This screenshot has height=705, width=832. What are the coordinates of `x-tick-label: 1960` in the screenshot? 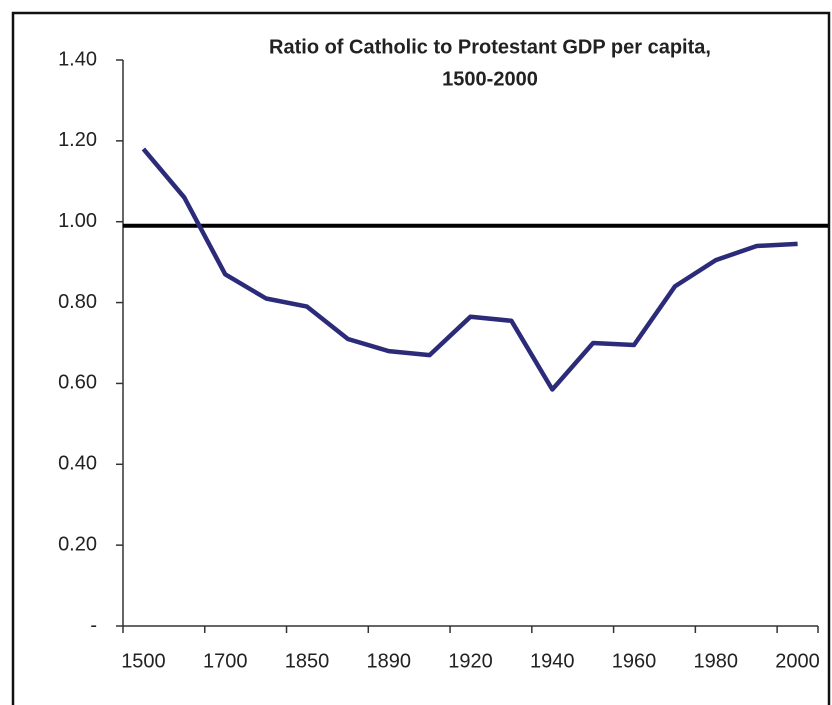 It's located at (634, 661).